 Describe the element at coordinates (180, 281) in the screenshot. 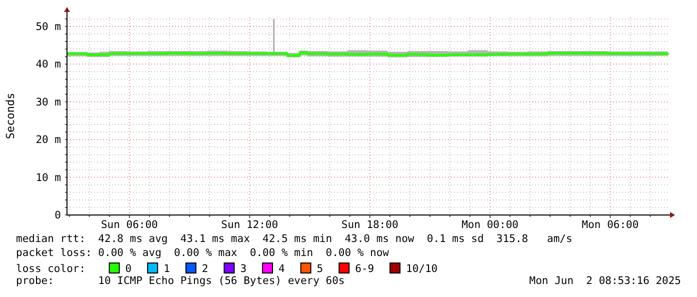

I see `text: probe: 10 ICMP Echo Pings (56 Bytes) every 60s` at that location.